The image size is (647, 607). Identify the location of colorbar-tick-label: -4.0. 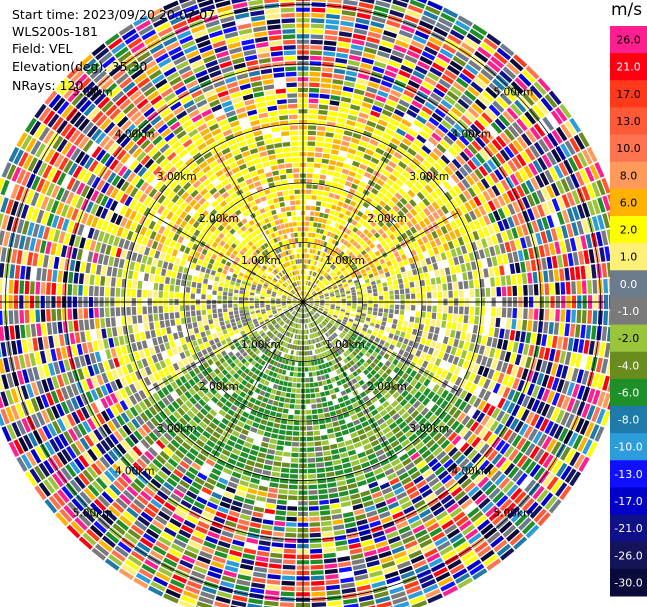
(628, 365).